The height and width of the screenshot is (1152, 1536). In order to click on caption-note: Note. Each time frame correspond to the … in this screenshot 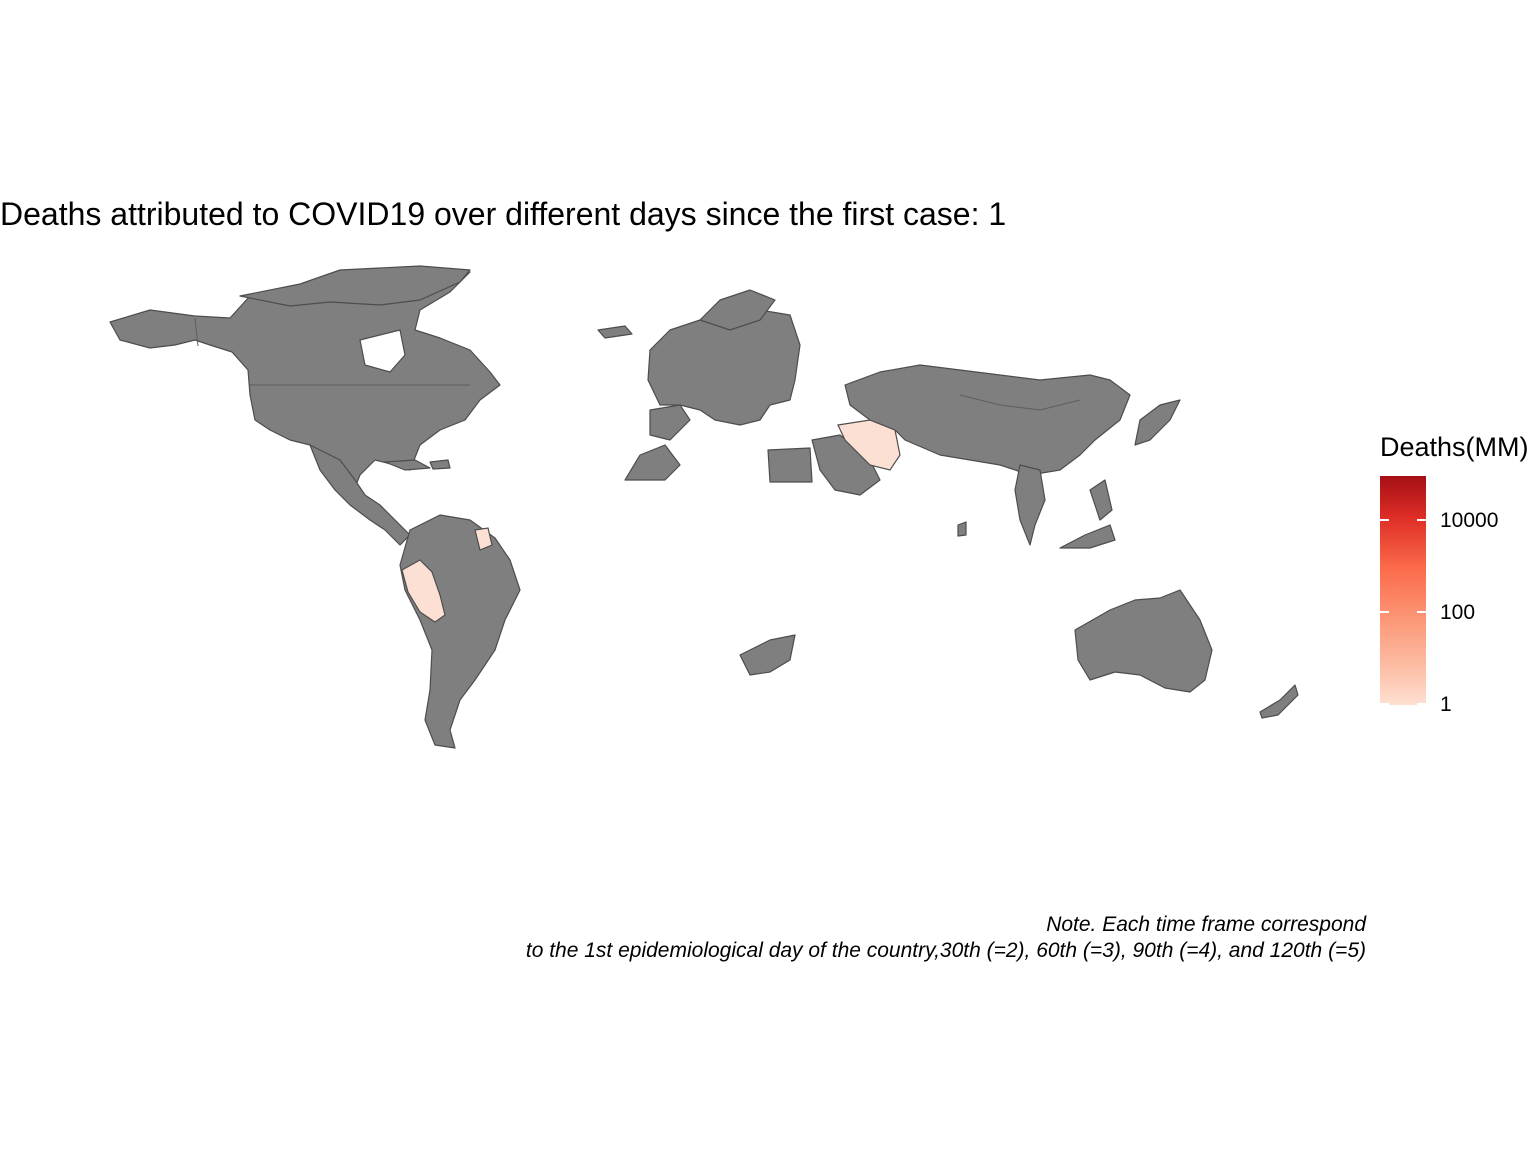, I will do `click(946, 938)`.